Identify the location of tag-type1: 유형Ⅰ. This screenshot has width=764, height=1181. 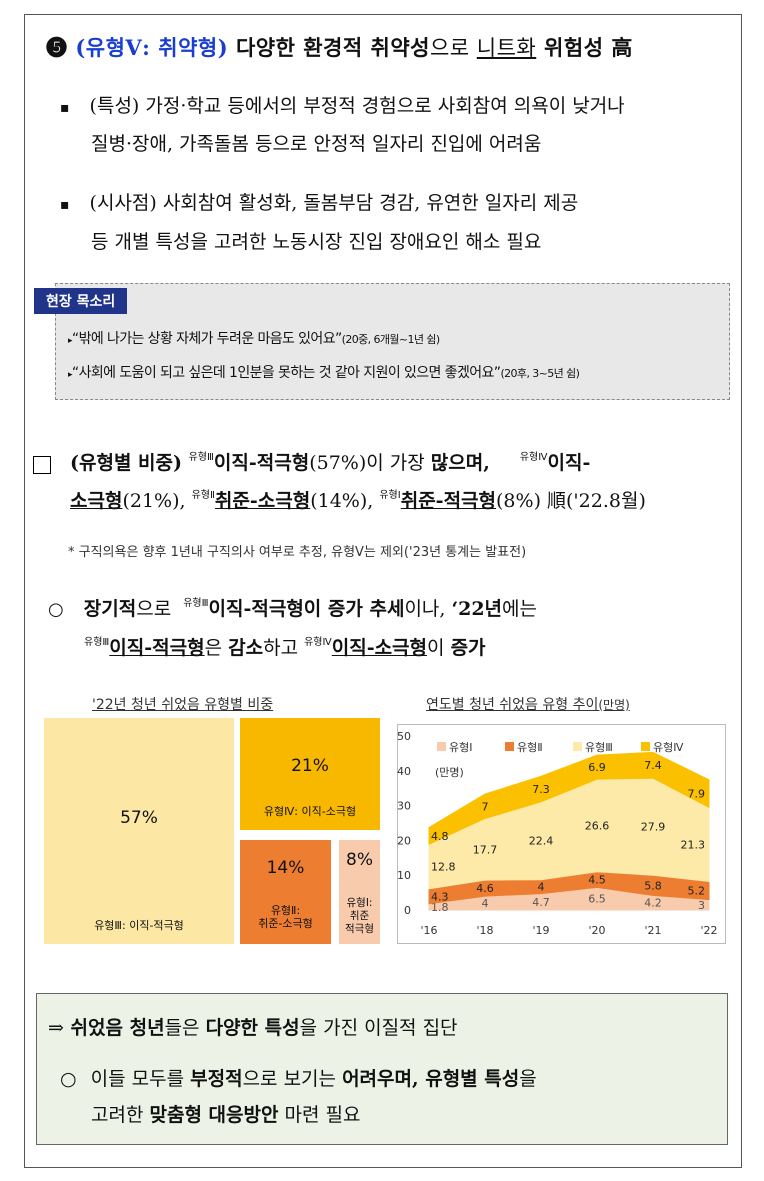
(390, 495).